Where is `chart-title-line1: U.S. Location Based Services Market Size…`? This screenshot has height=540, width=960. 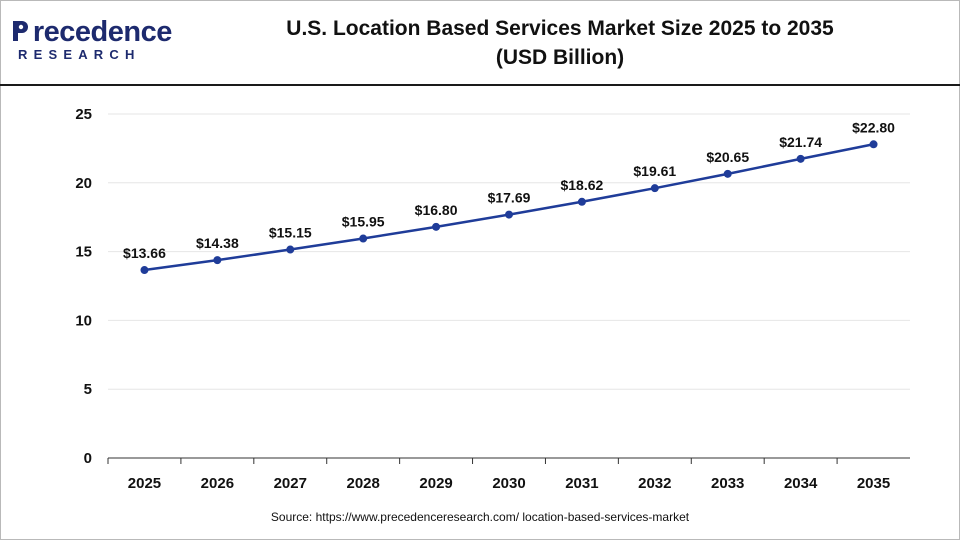 chart-title-line1: U.S. Location Based Services Market Size… is located at coordinates (560, 28).